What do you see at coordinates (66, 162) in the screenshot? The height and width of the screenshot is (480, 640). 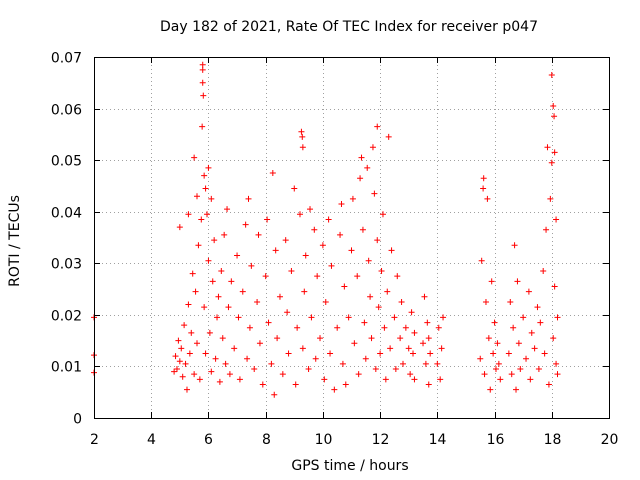 I see `y-tick-label: 0.05` at bounding box center [66, 162].